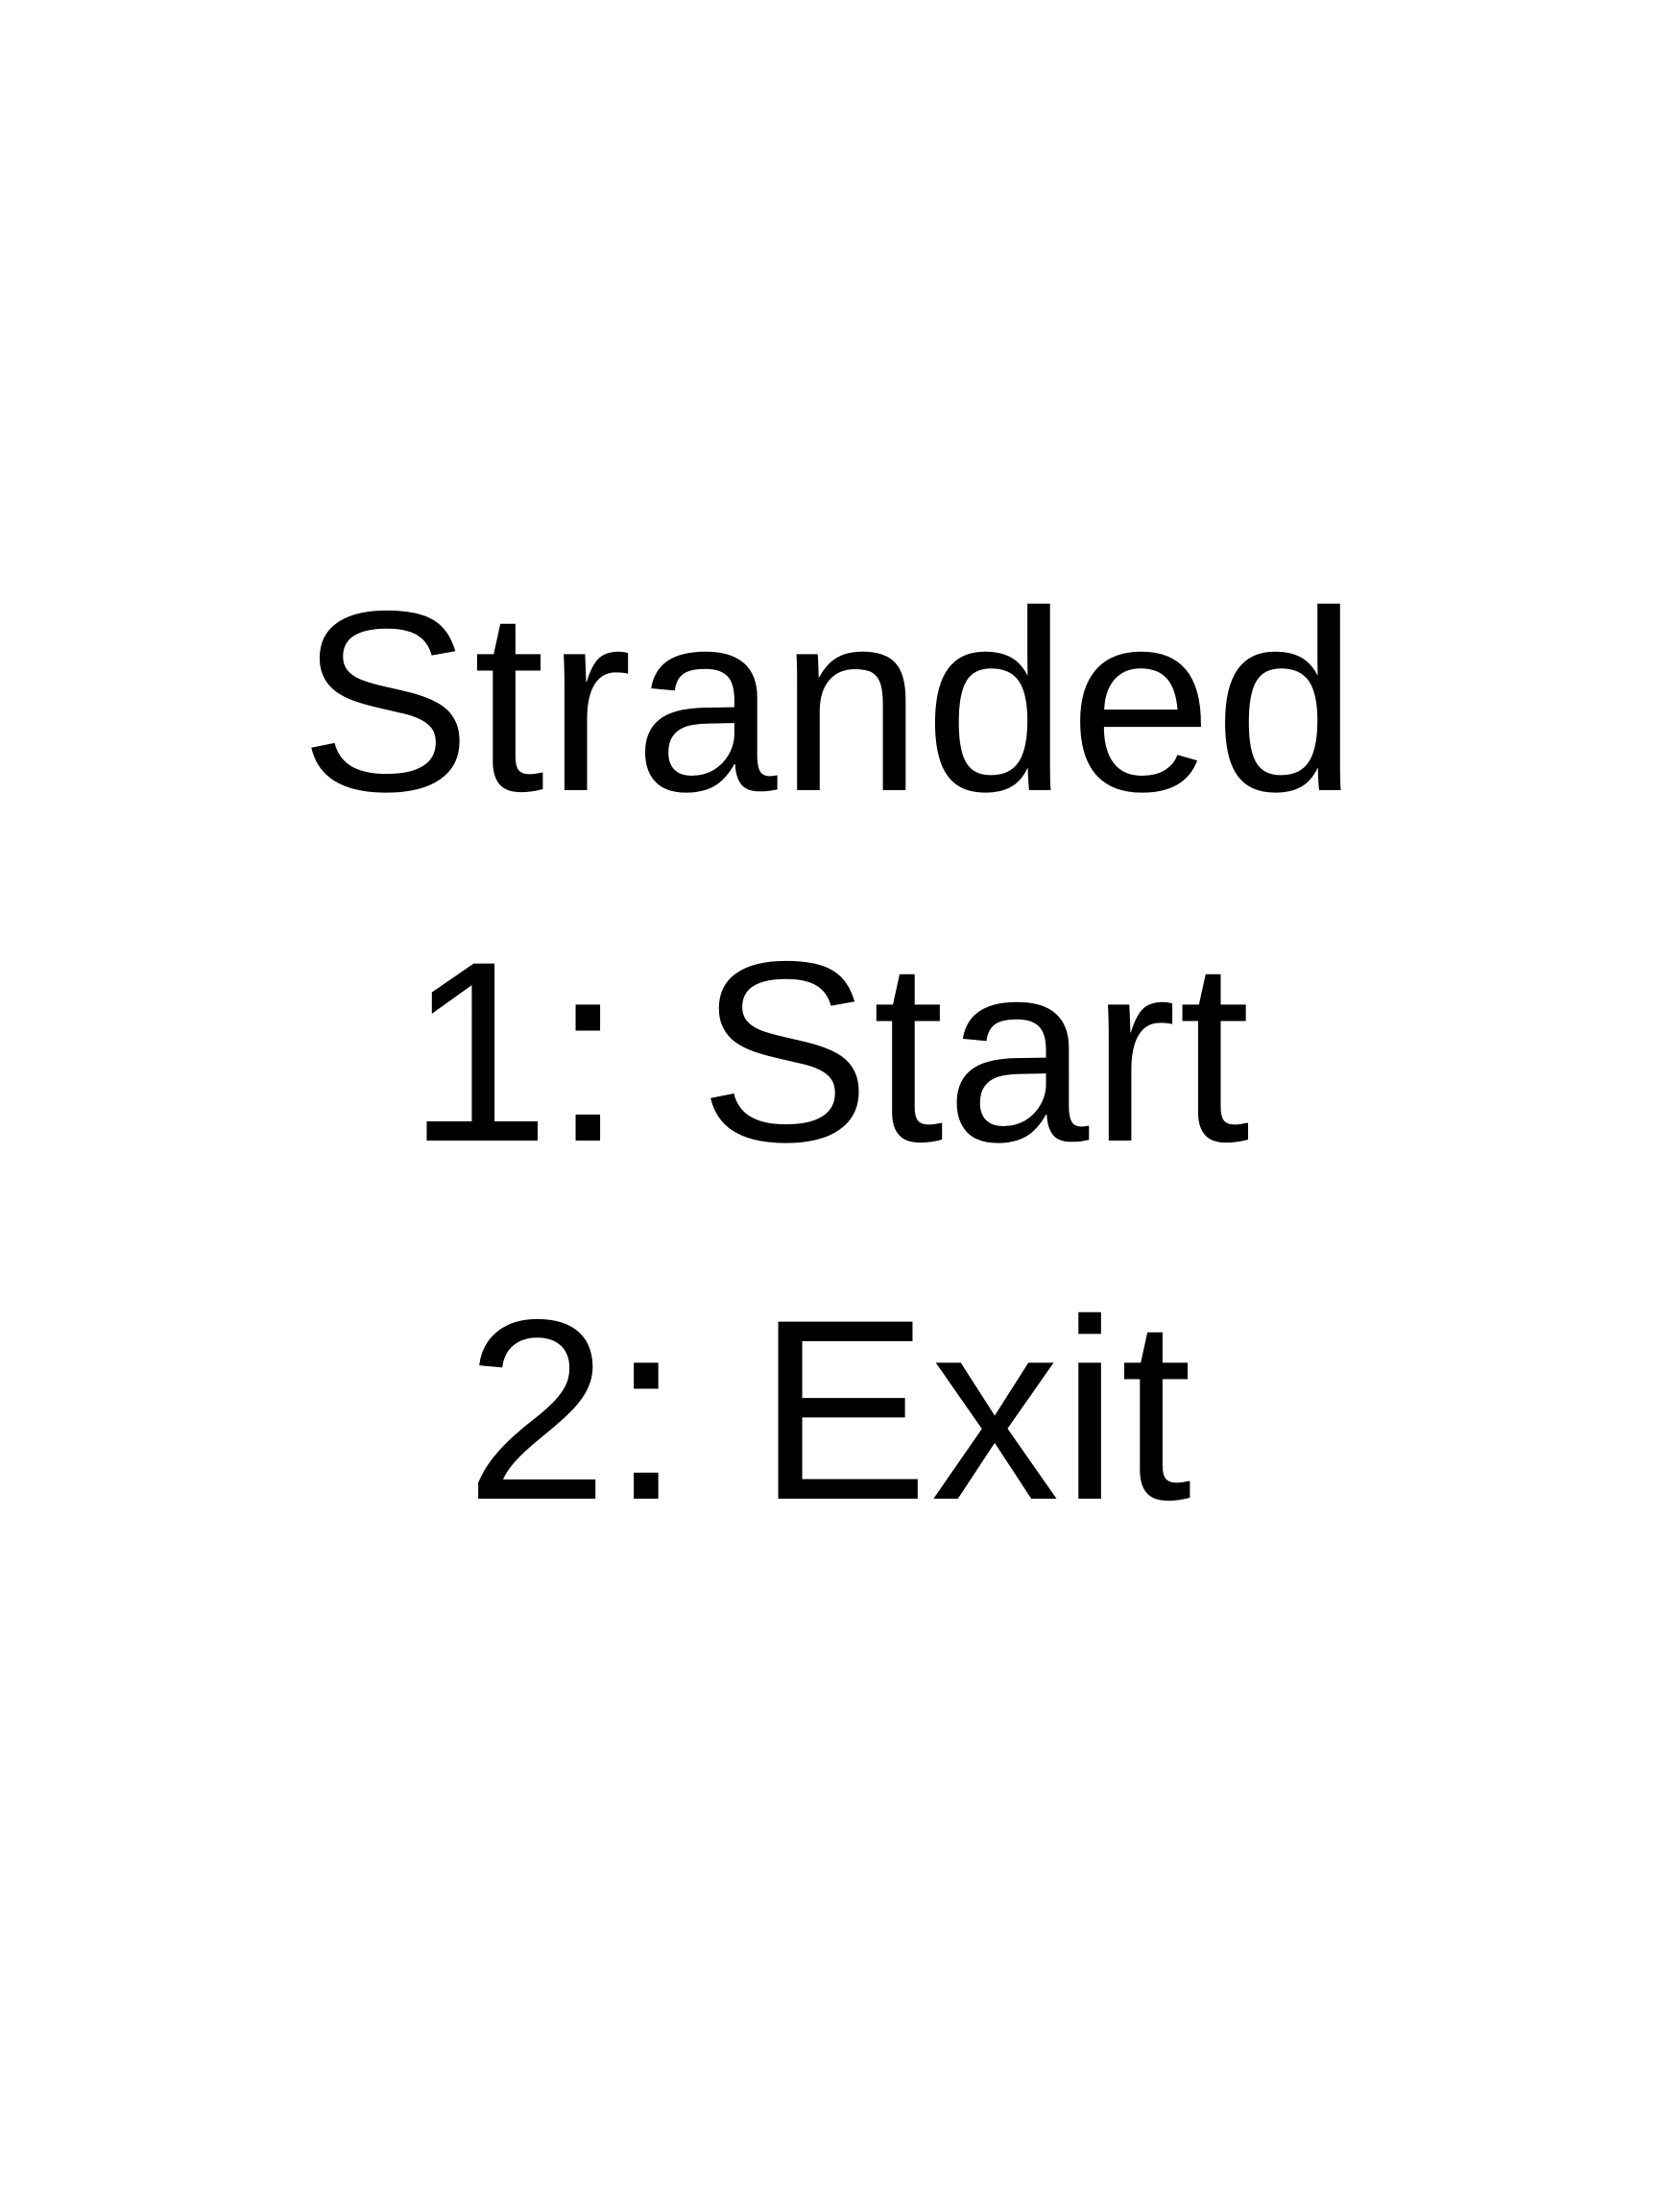 This screenshot has width=1659, height=2212. I want to click on menu-option-exit: 2: Exit, so click(829, 1409).